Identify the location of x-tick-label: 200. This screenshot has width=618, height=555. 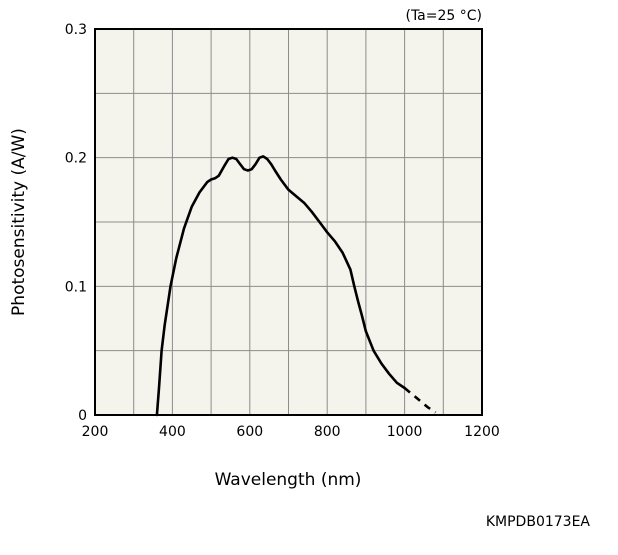
(95, 432).